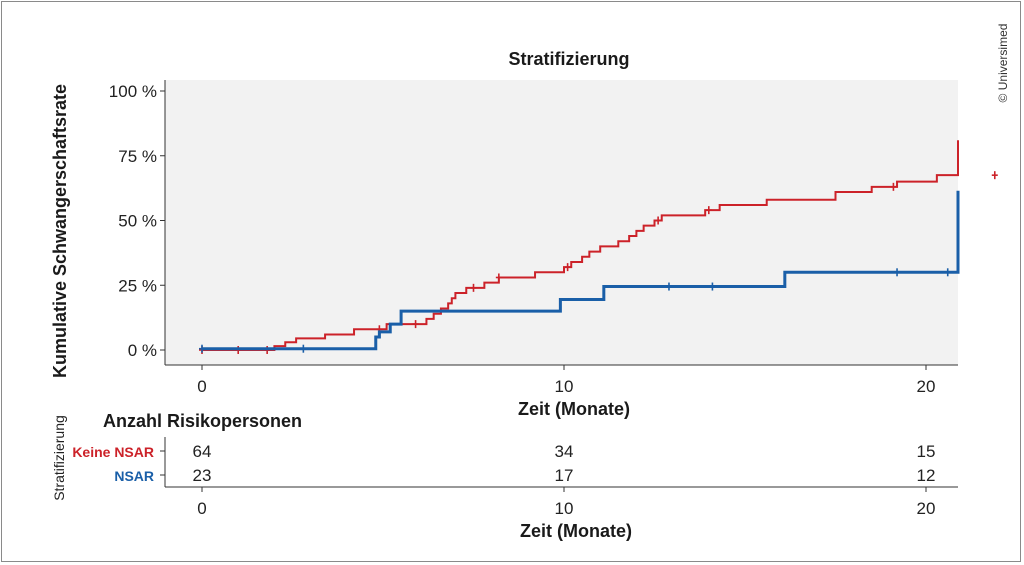 The image size is (1024, 565). I want to click on risk-value-keine-nsar: 64, so click(202, 451).